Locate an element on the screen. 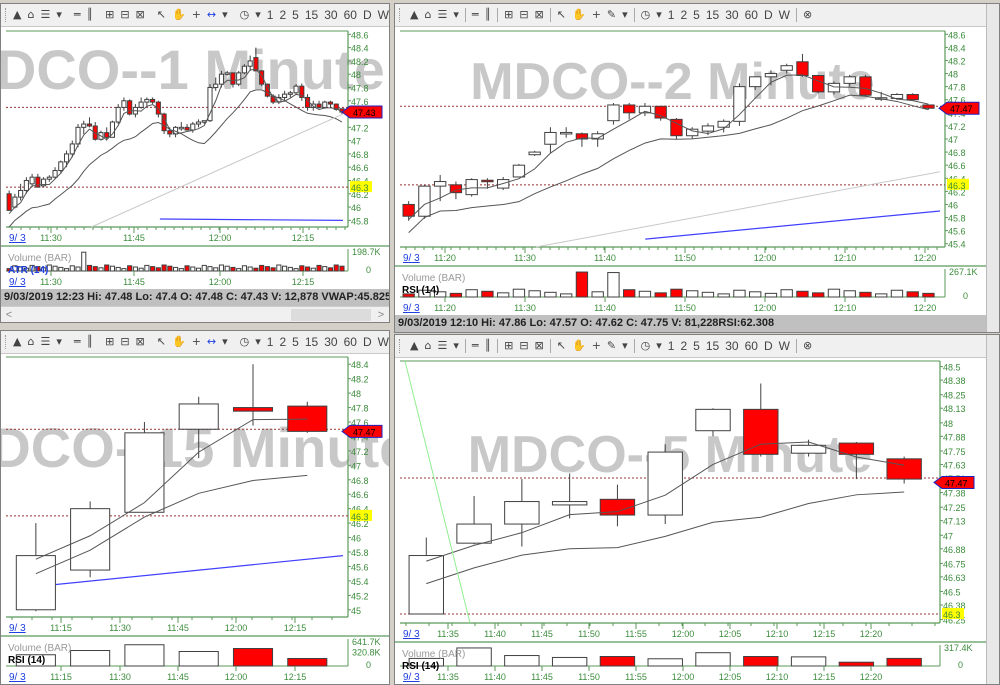 The width and height of the screenshot is (1000, 685). indicator-label: ATR (14) is located at coordinates (28, 270).